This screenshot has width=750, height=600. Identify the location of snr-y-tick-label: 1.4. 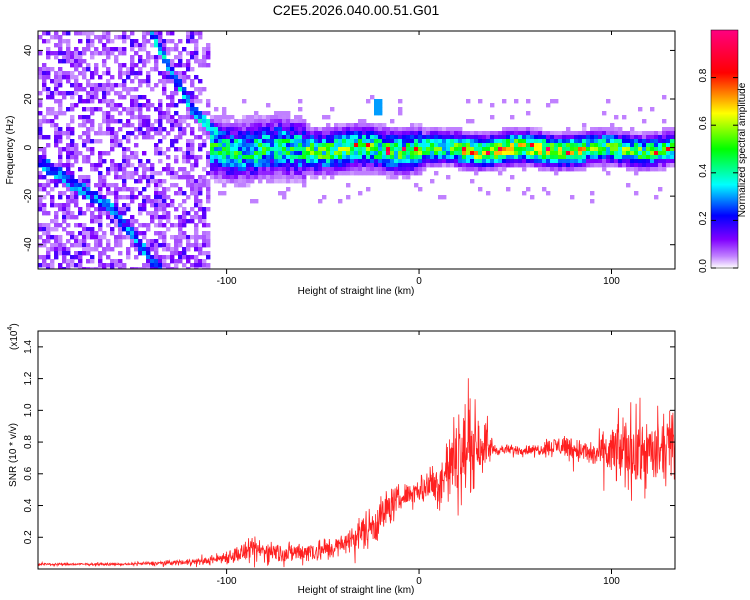
(28, 346).